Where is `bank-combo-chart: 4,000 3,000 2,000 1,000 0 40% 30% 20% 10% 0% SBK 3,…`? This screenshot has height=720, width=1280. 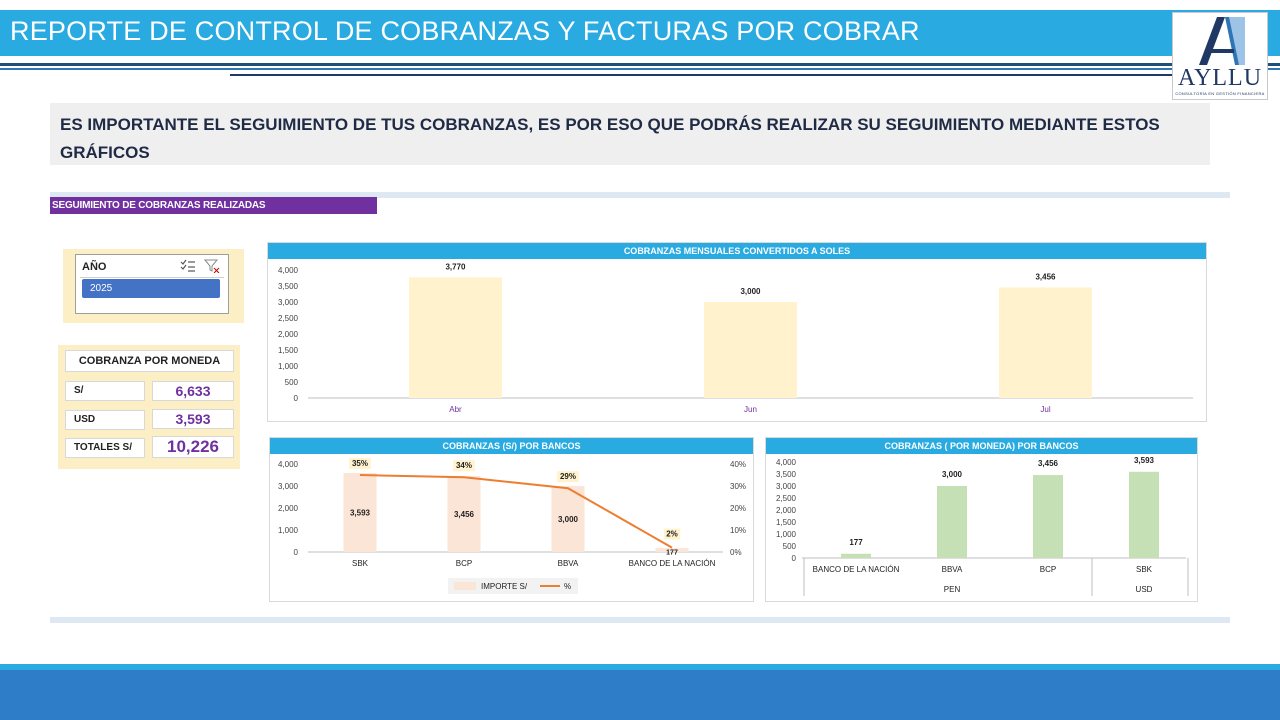 bank-combo-chart: 4,000 3,000 2,000 1,000 0 40% 30% 20% 10% 0% SBK 3,… is located at coordinates (512, 526).